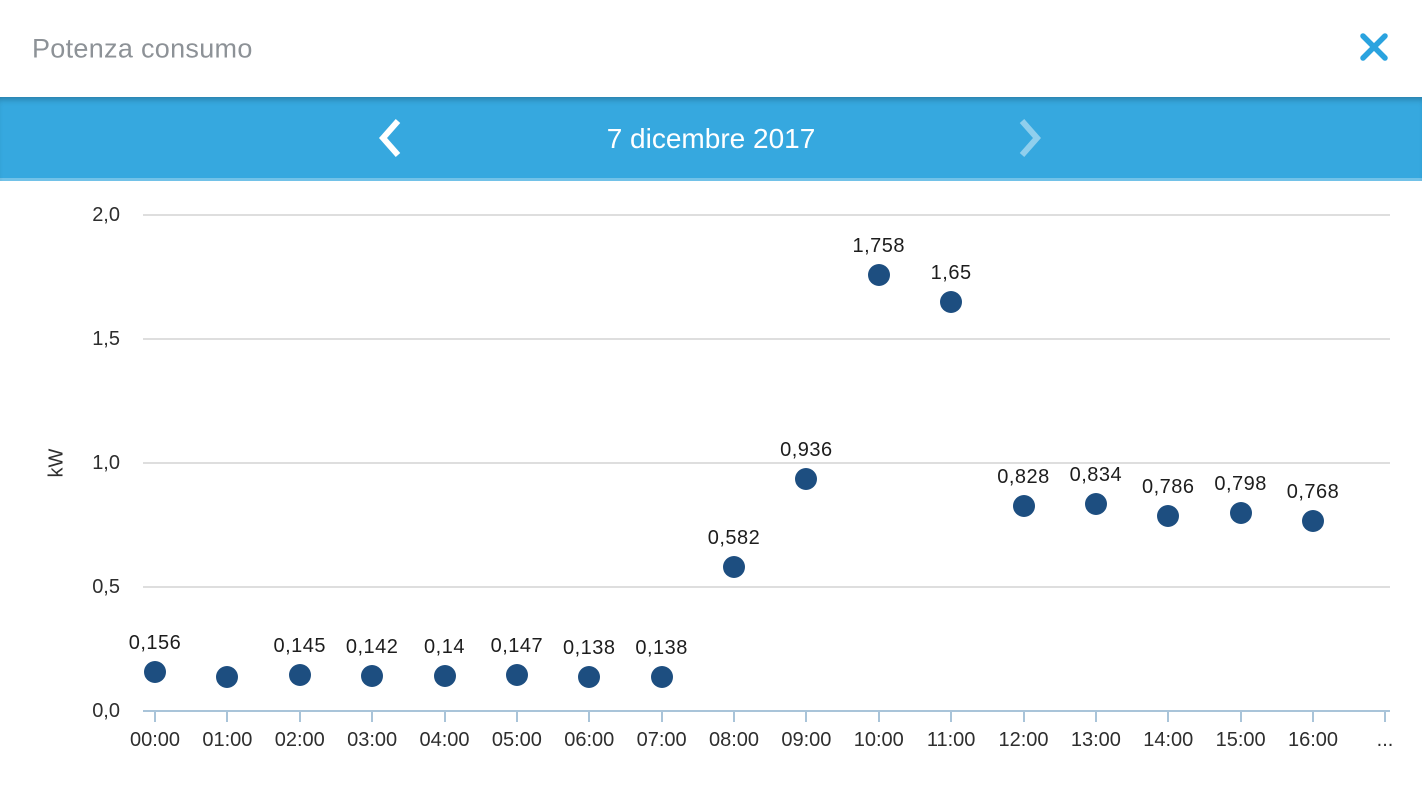 Image resolution: width=1422 pixels, height=800 pixels. I want to click on chevron-right-icon, so click(1030, 139).